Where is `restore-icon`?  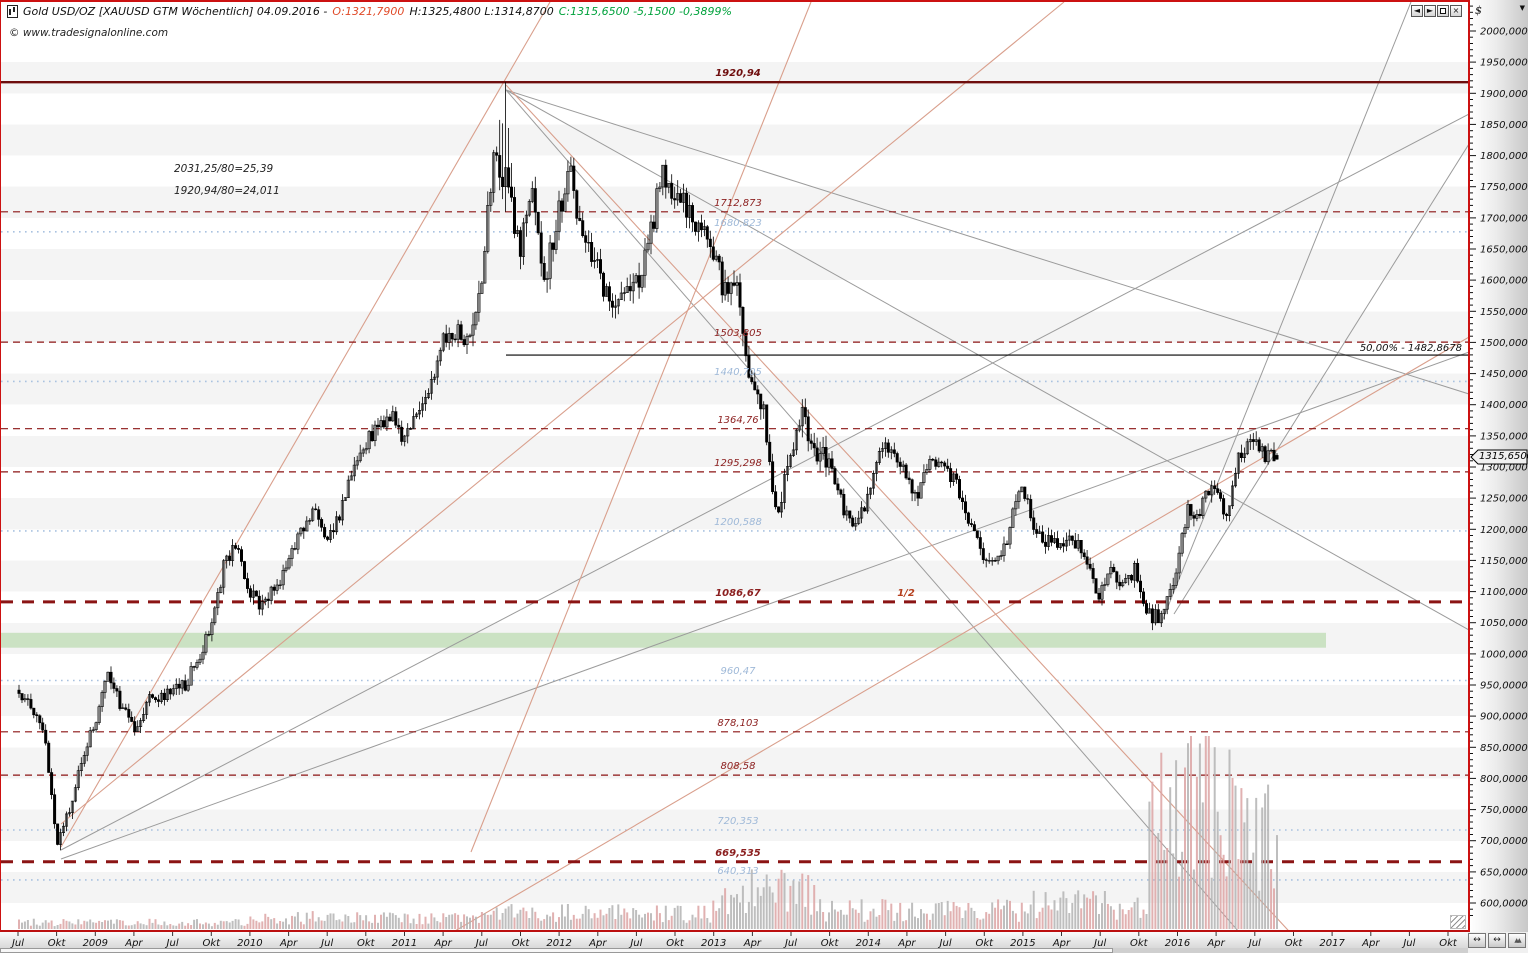 restore-icon is located at coordinates (1443, 11).